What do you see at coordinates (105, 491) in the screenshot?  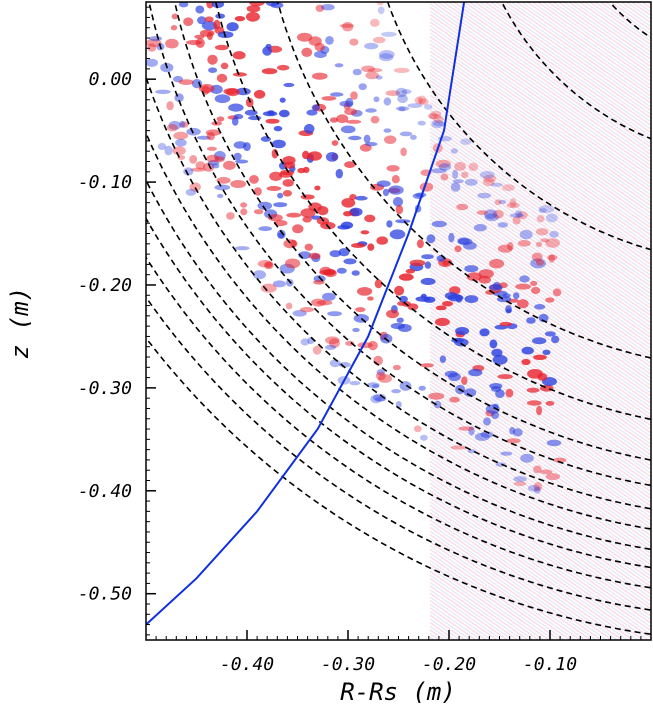 I see `y-tick-label: -0.40` at bounding box center [105, 491].